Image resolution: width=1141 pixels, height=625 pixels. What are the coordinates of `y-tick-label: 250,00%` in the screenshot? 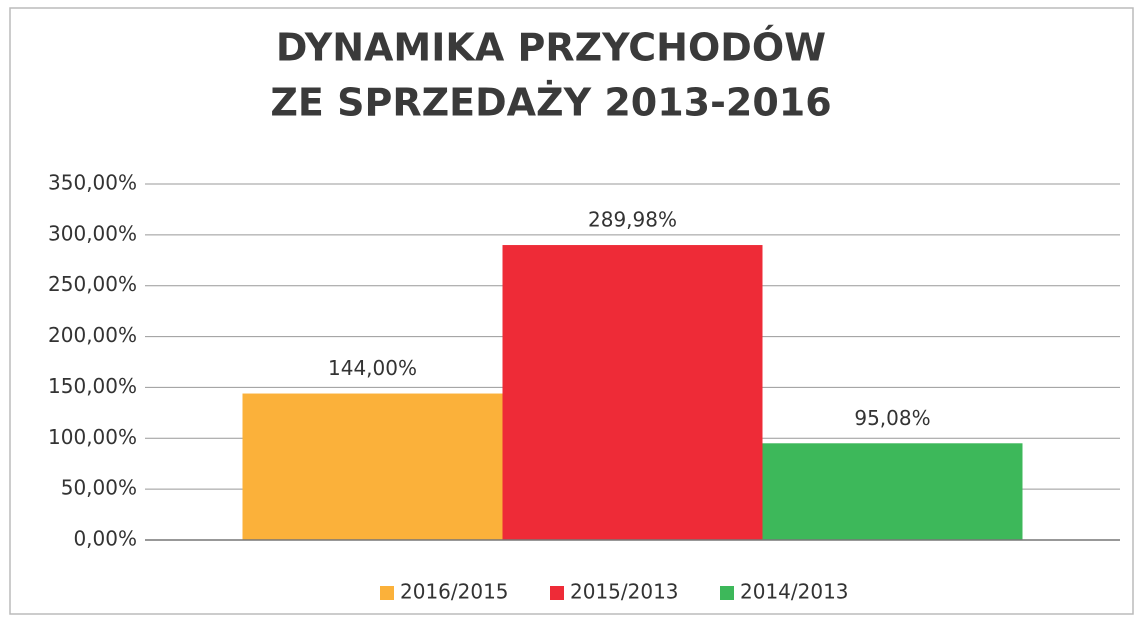 It's located at (92, 284).